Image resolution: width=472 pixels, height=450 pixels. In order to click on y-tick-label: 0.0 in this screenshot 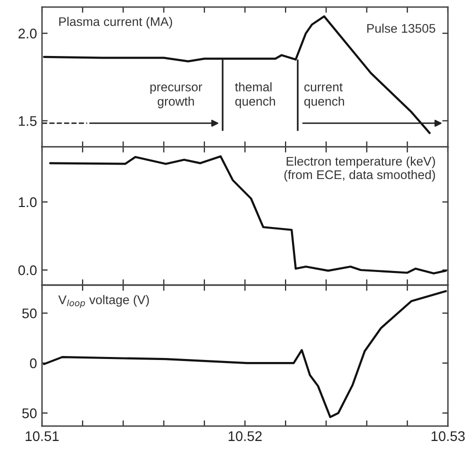, I will do `click(27, 270)`.